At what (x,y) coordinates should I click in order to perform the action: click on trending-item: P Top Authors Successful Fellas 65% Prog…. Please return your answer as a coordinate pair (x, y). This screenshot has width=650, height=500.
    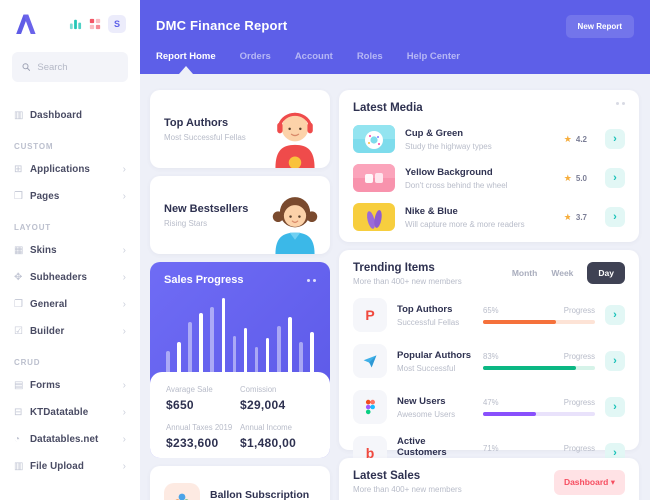
    Looking at the image, I should click on (489, 315).